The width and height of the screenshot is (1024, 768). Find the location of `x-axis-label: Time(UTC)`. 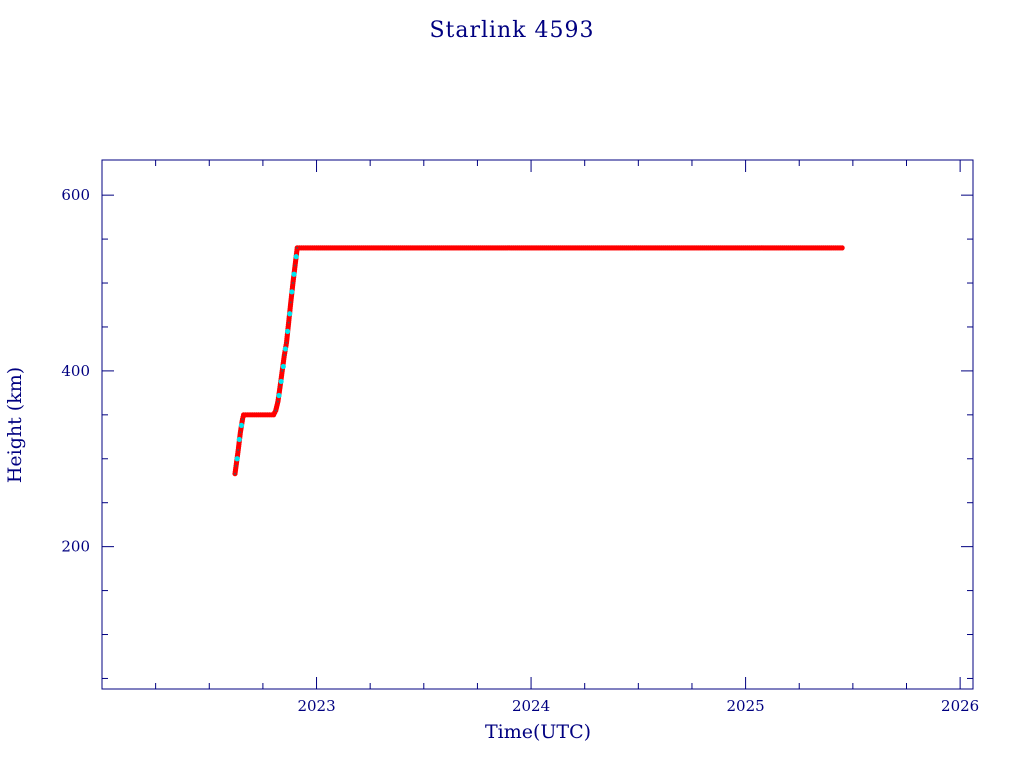

x-axis-label: Time(UTC) is located at coordinates (538, 732).